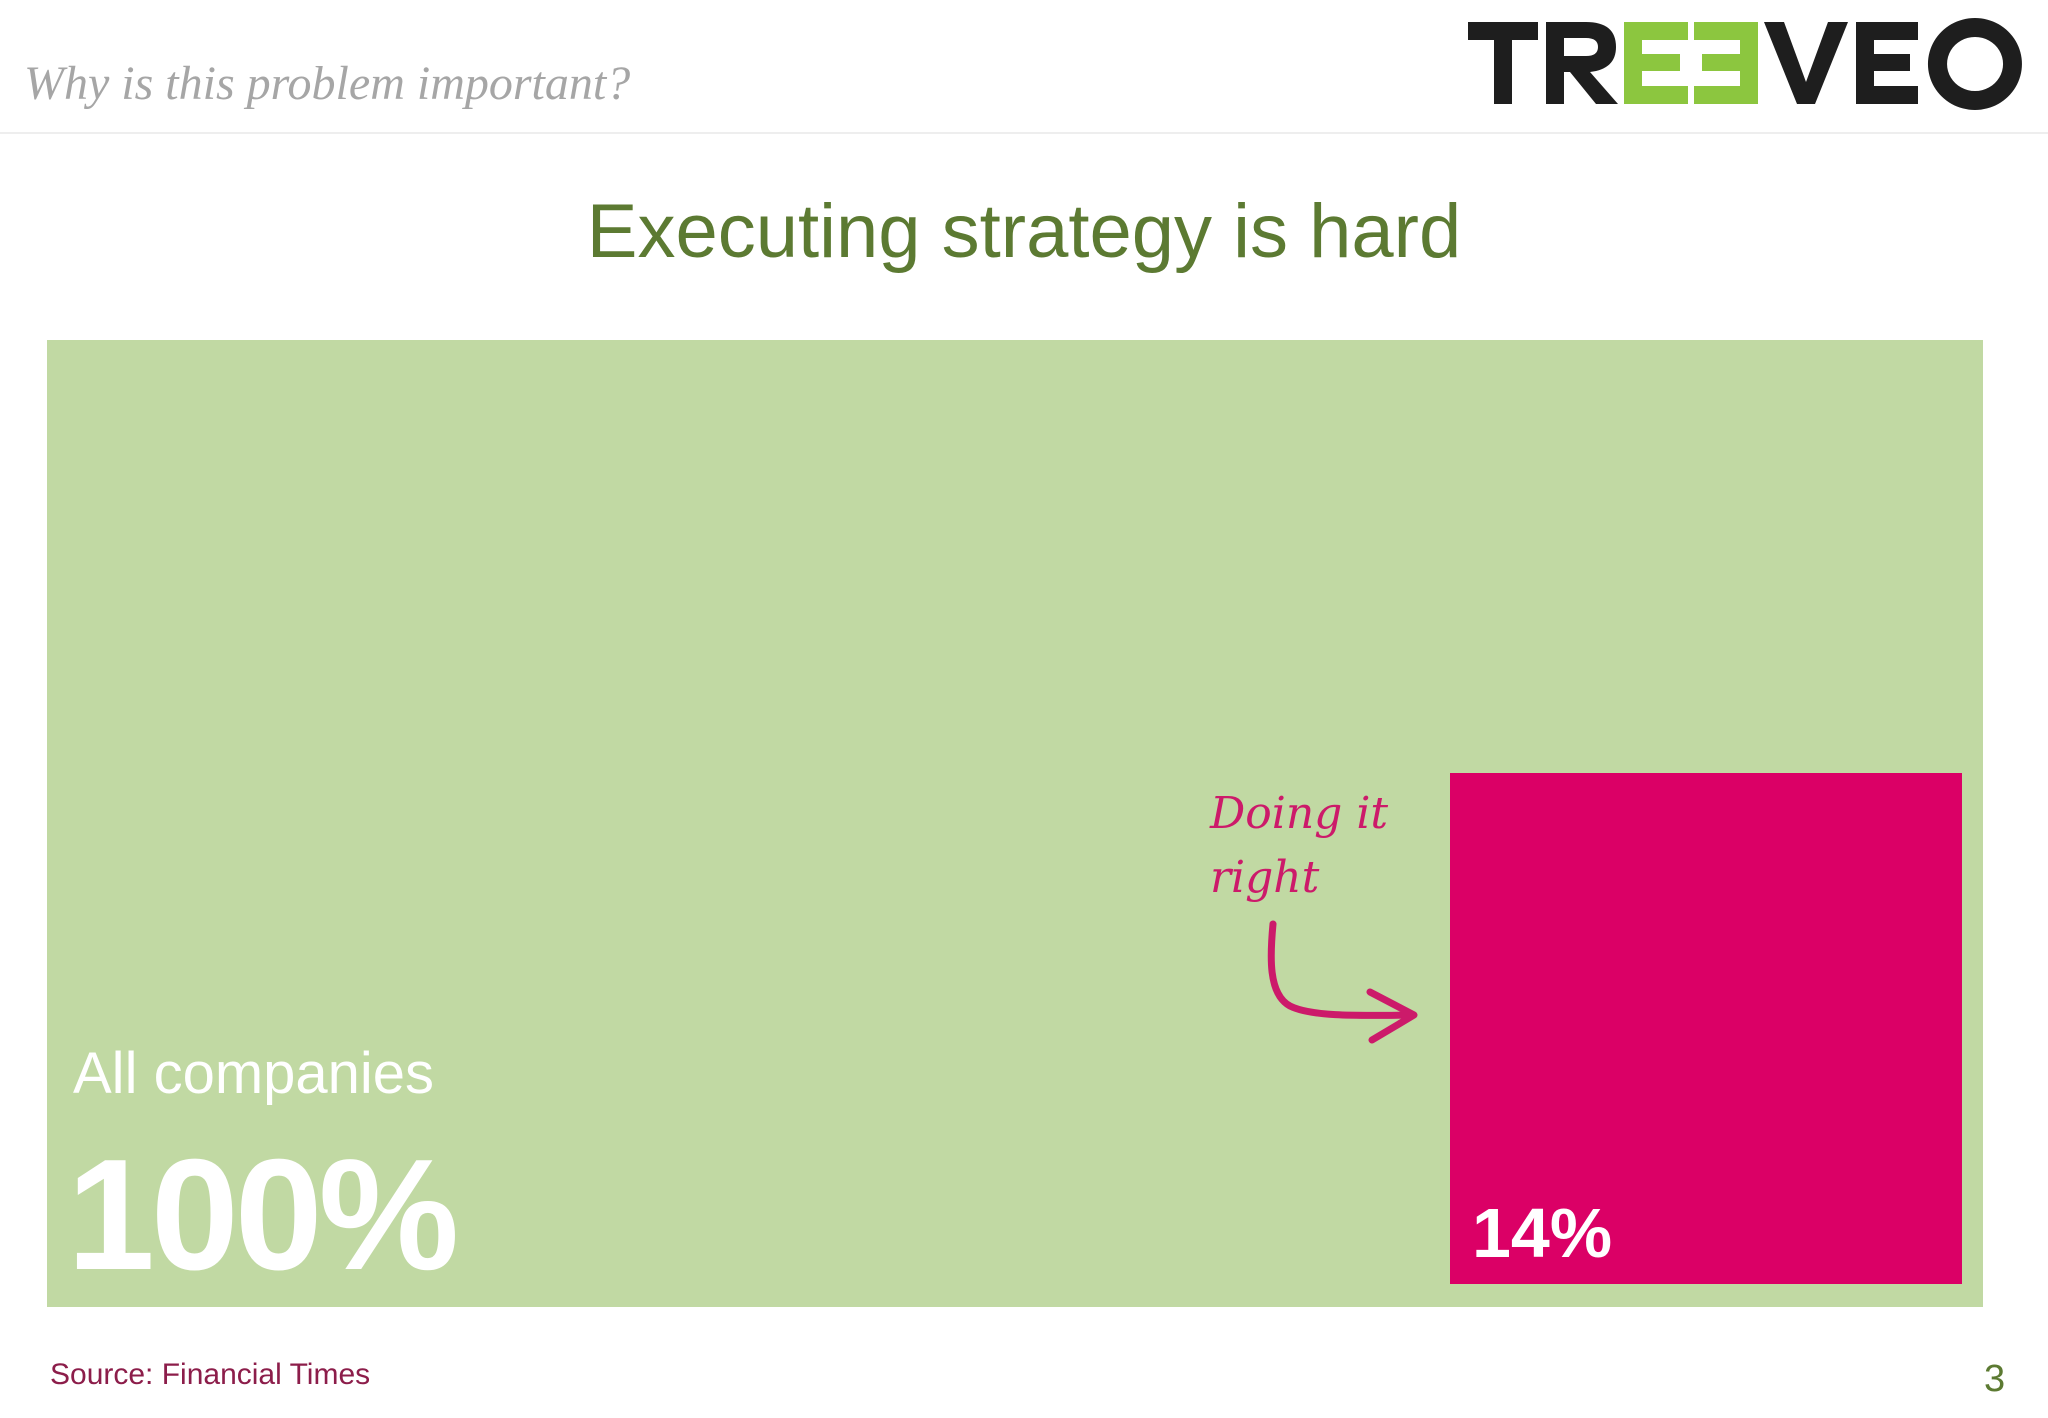  What do you see at coordinates (210, 1374) in the screenshot?
I see `source-note: Source: Financial Times` at bounding box center [210, 1374].